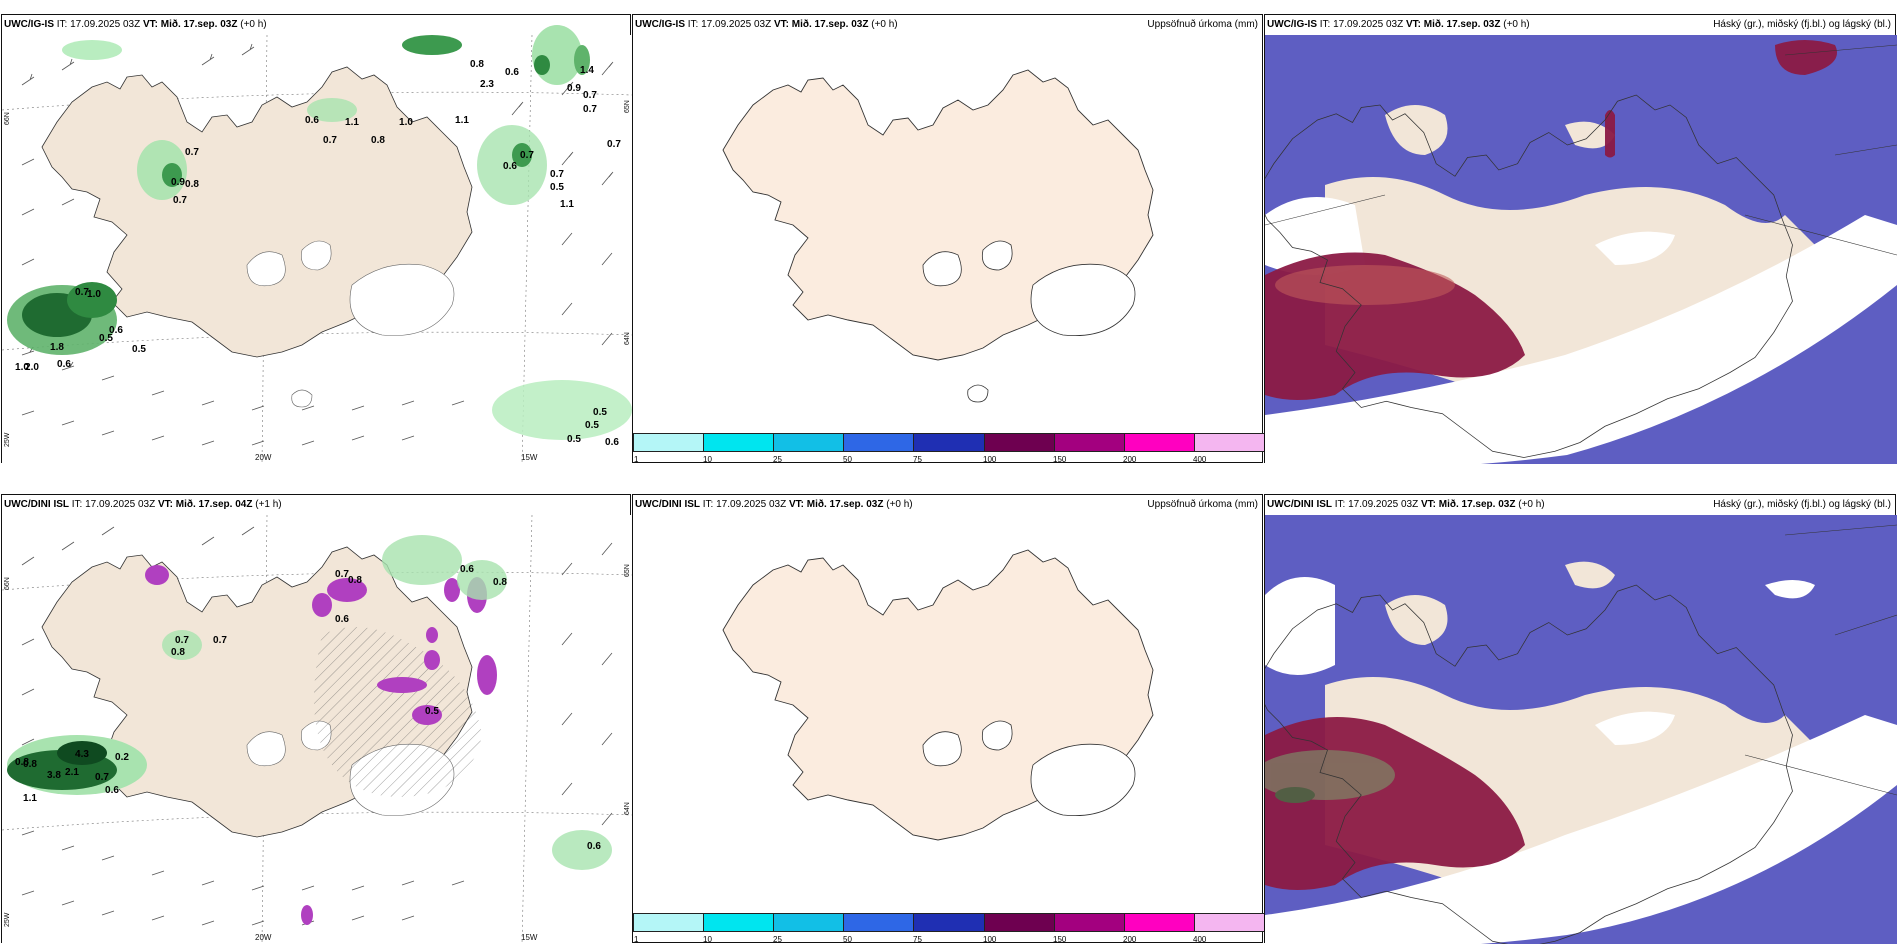  Describe the element at coordinates (1202, 24) in the screenshot. I see `precip-title: Uppsöfnuð úrkoma (mm)` at that location.